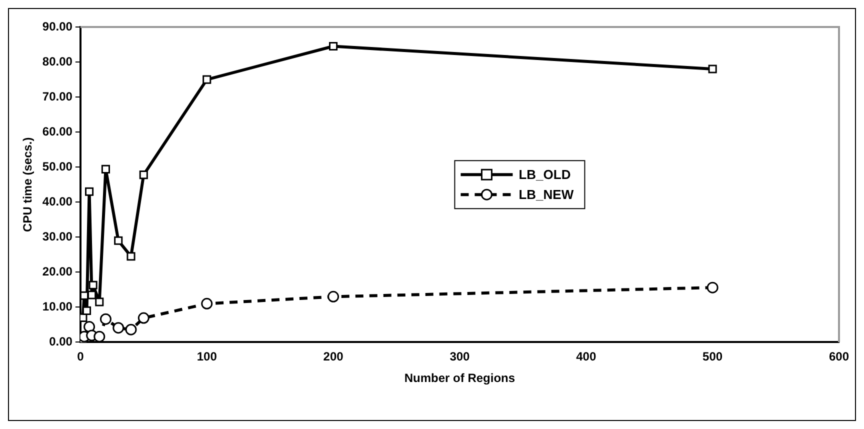  I want to click on y-tick-label: 50.00, so click(57, 166).